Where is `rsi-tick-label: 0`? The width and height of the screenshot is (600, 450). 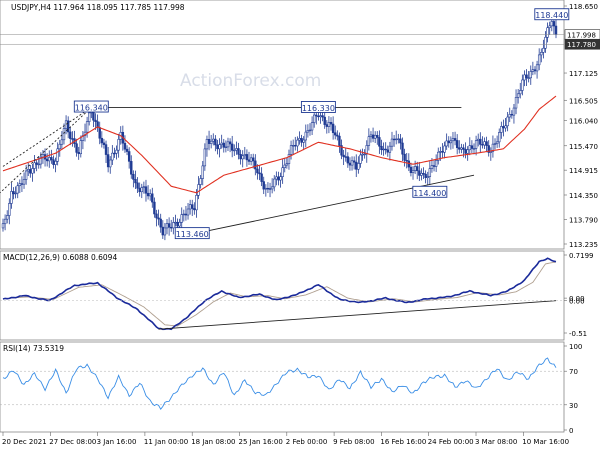
rsi-tick-label: 0 is located at coordinates (571, 431).